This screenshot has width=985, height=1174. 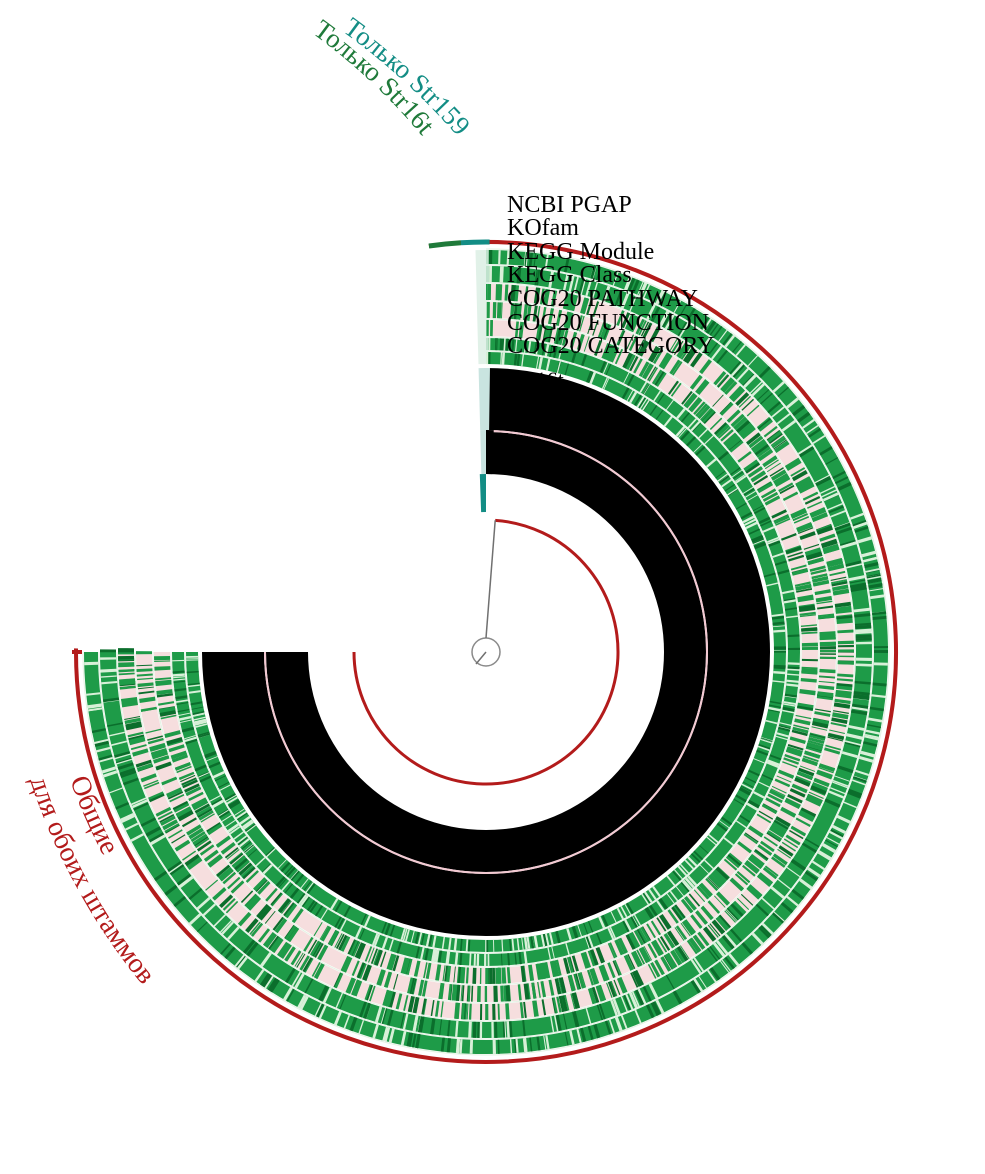 What do you see at coordinates (539, 422) in the screenshot?
I see `layer-label-str159: Str159` at bounding box center [539, 422].